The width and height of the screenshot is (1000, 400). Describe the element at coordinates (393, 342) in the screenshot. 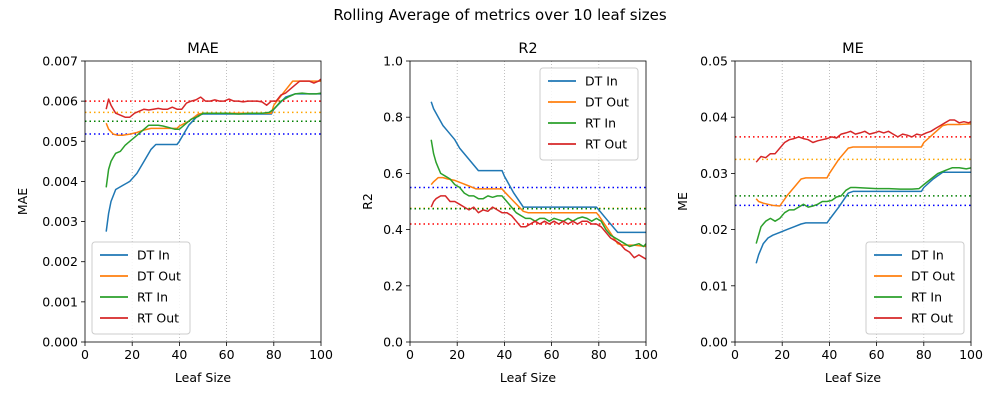

I see `y-tick-label: 0.0` at that location.